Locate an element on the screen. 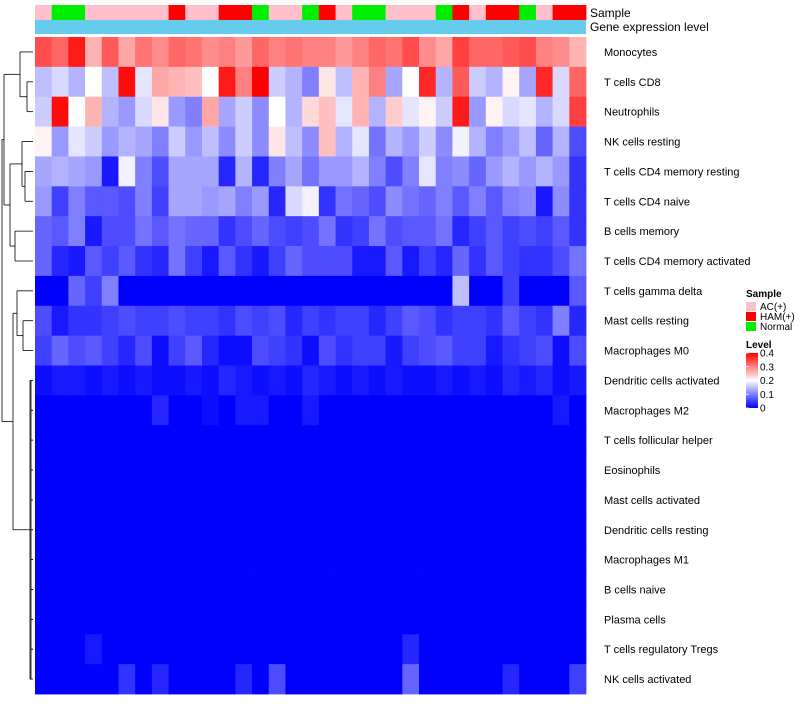 The width and height of the screenshot is (800, 705). legend-swatch is located at coordinates (751, 306).